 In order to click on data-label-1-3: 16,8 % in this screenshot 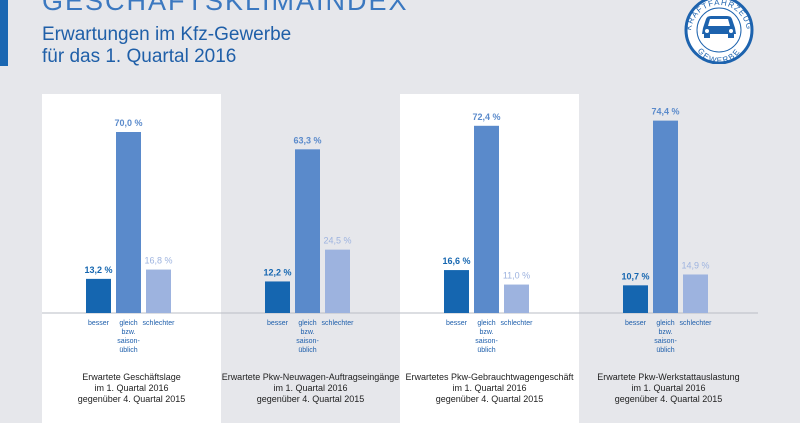, I will do `click(158, 261)`.